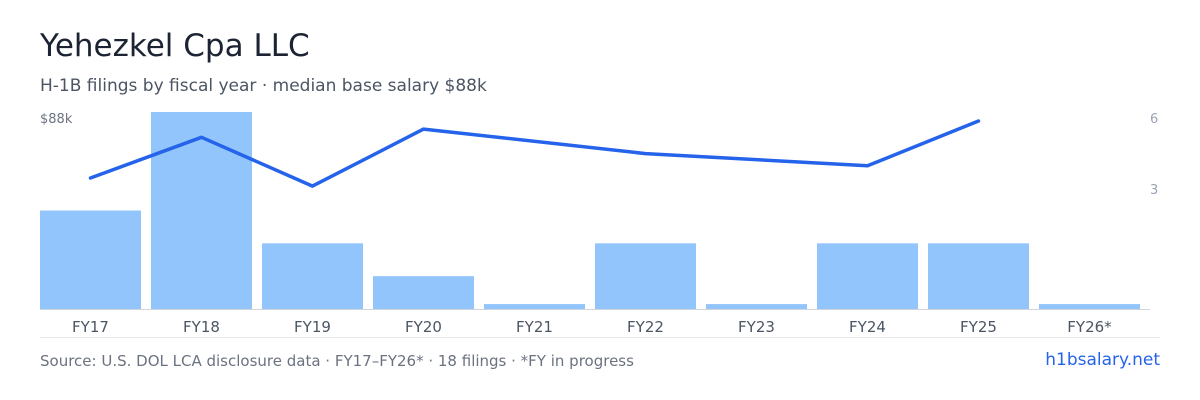 This screenshot has width=1200, height=400. Describe the element at coordinates (90, 327) in the screenshot. I see `x-tick-fy17: FY17` at that location.